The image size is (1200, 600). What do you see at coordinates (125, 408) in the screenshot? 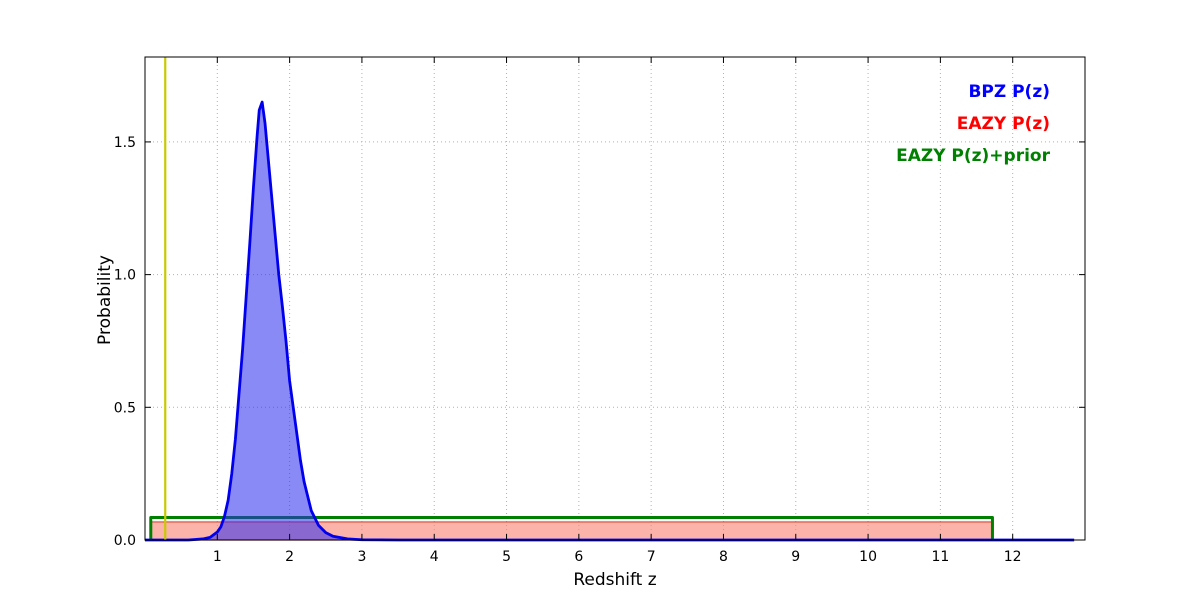
I see `y-tick-label: 0.5` at bounding box center [125, 408].